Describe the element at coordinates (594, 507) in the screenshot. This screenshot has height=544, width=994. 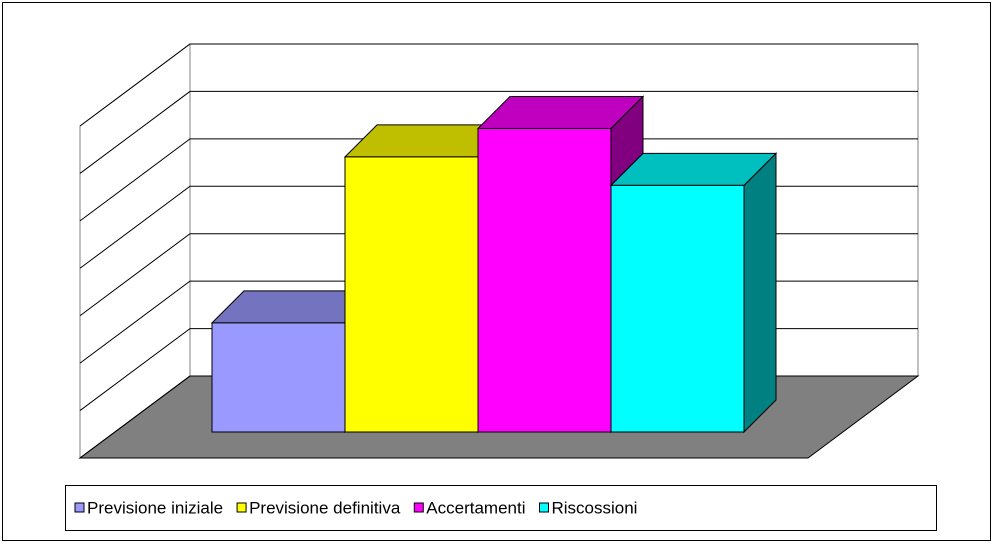
I see `legend-label: Riscossioni` at that location.